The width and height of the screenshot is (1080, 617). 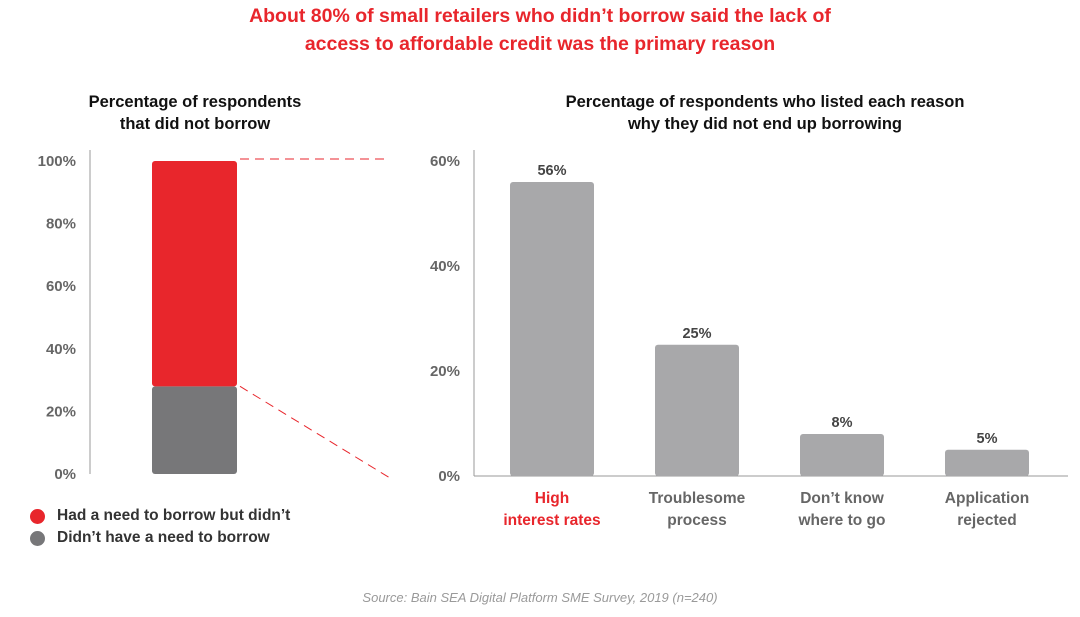 What do you see at coordinates (163, 537) in the screenshot?
I see `legend-label-no-need: Didn’t have a need to borrow` at bounding box center [163, 537].